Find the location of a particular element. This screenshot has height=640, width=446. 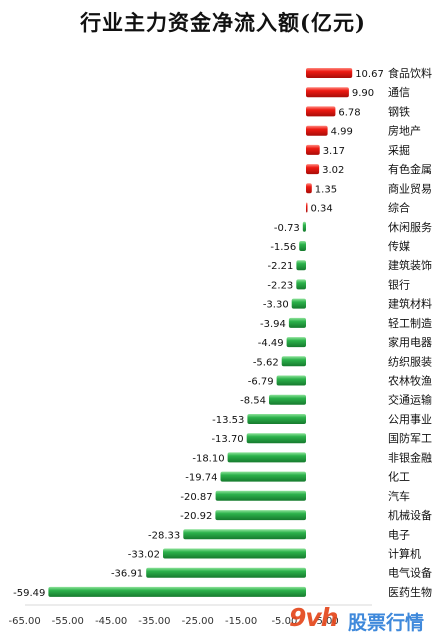

category-label-11: 建筑装饰 is located at coordinates (410, 265).